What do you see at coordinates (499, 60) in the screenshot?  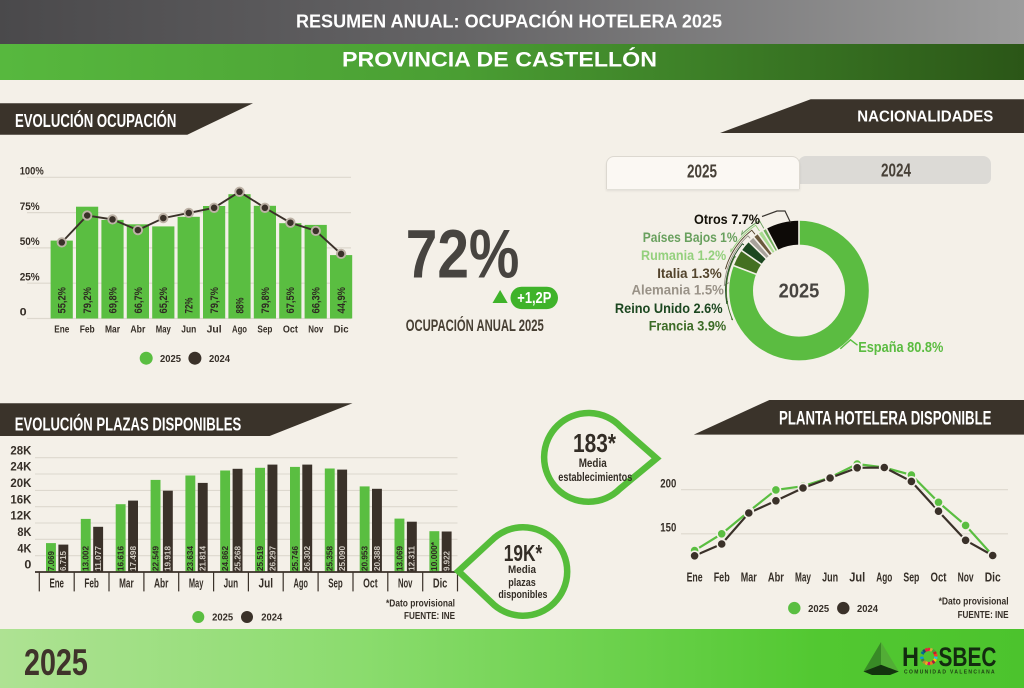 I see `svg-text: PROVINCIA DE CASTELLÓN` at bounding box center [499, 60].